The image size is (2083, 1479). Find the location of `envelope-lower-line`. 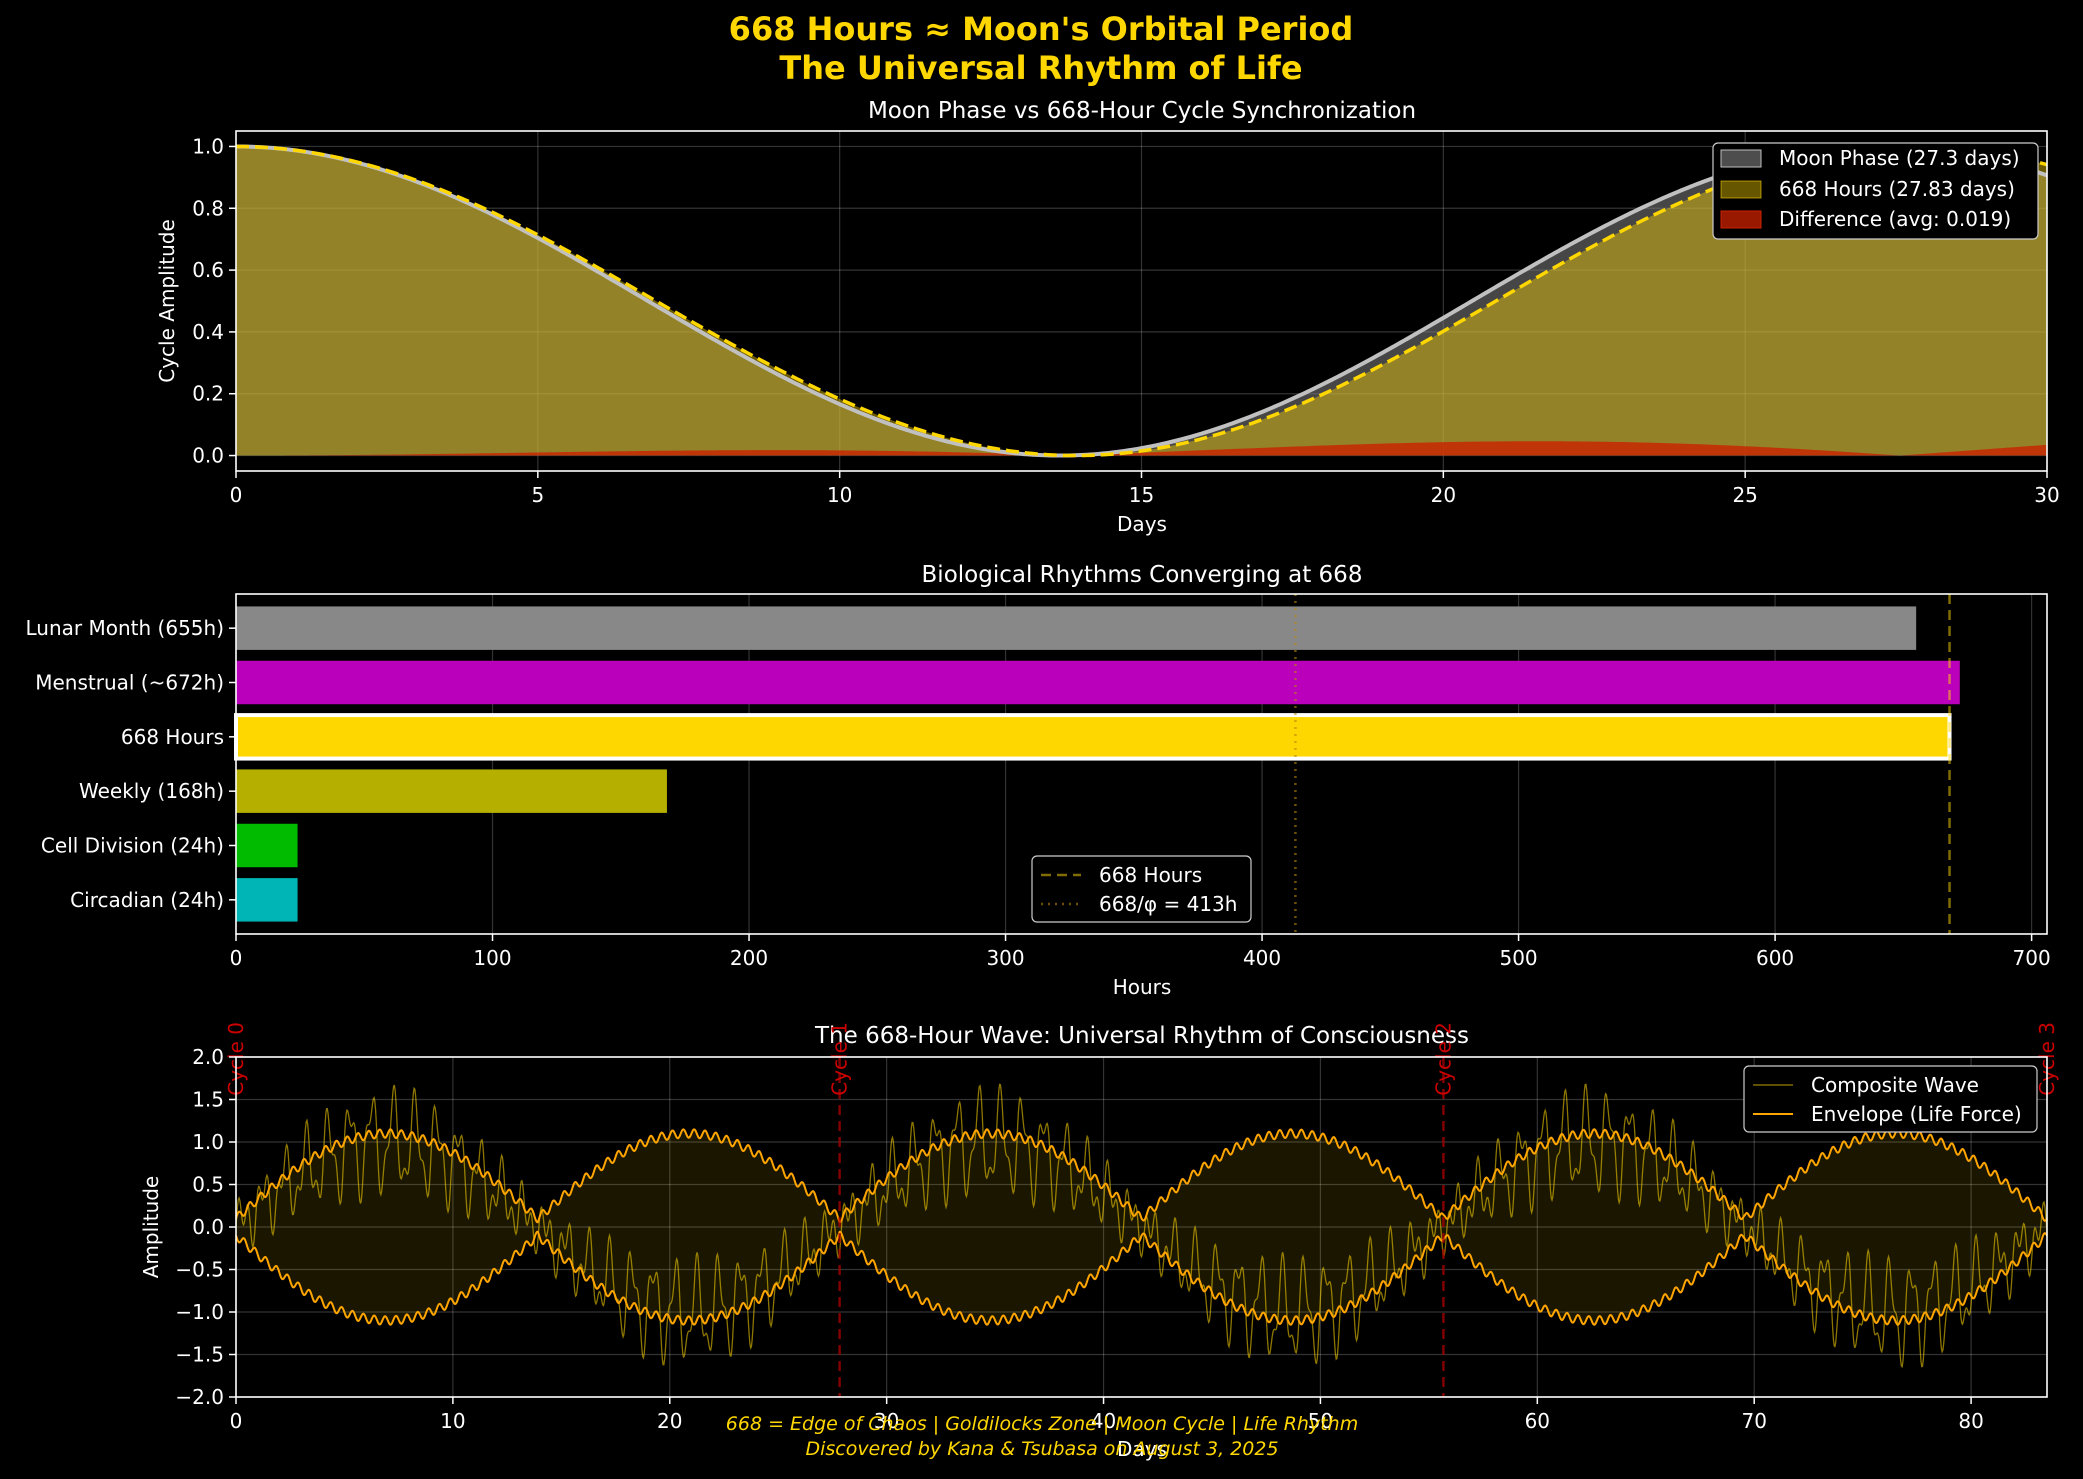

envelope-lower-line is located at coordinates (1141, 1278).